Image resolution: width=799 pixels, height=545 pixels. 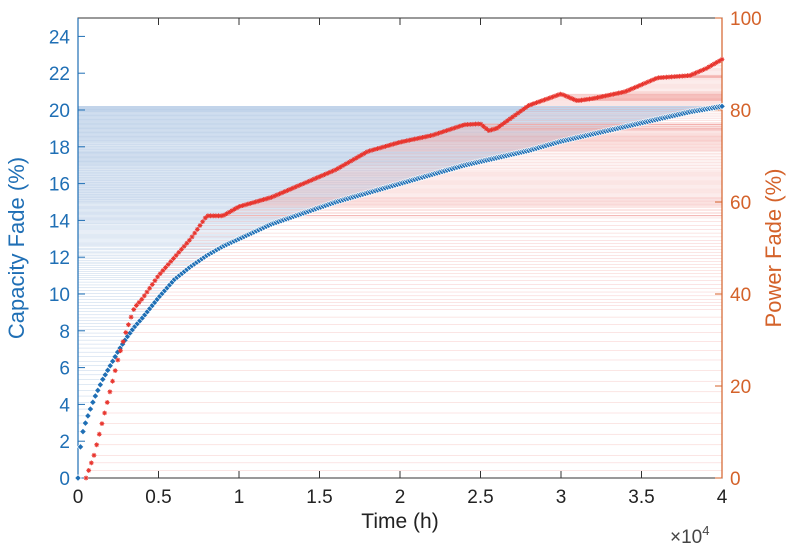 I want to click on x-tick-label: 2.5, so click(x=480, y=497).